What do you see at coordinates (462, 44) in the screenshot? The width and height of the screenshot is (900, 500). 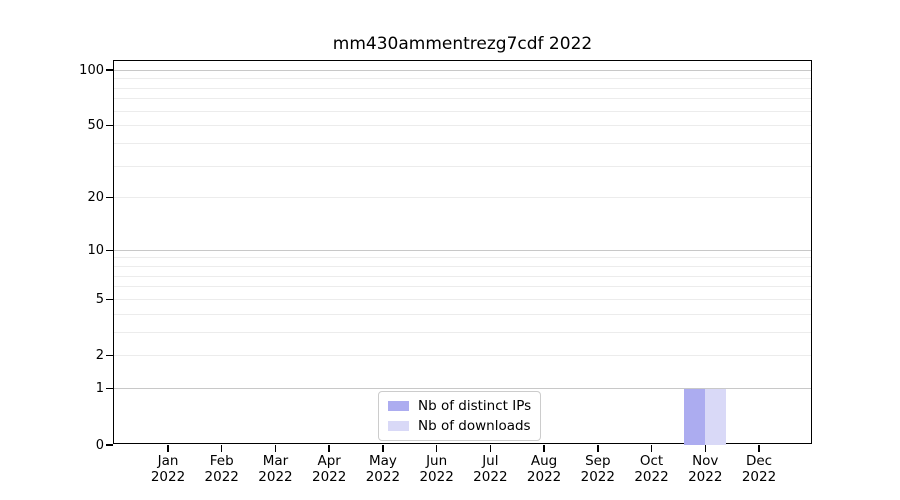 I see `chart-title: mm430ammentrezg7cdf 2022` at bounding box center [462, 44].